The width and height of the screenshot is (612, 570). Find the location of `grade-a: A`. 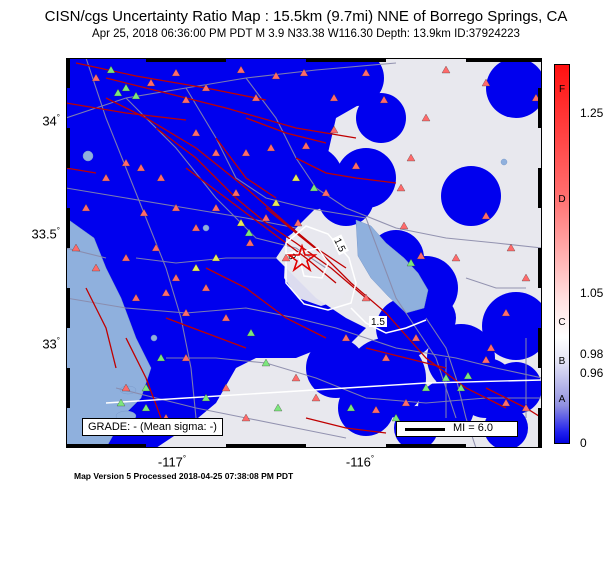

grade-a: A is located at coordinates (562, 399).